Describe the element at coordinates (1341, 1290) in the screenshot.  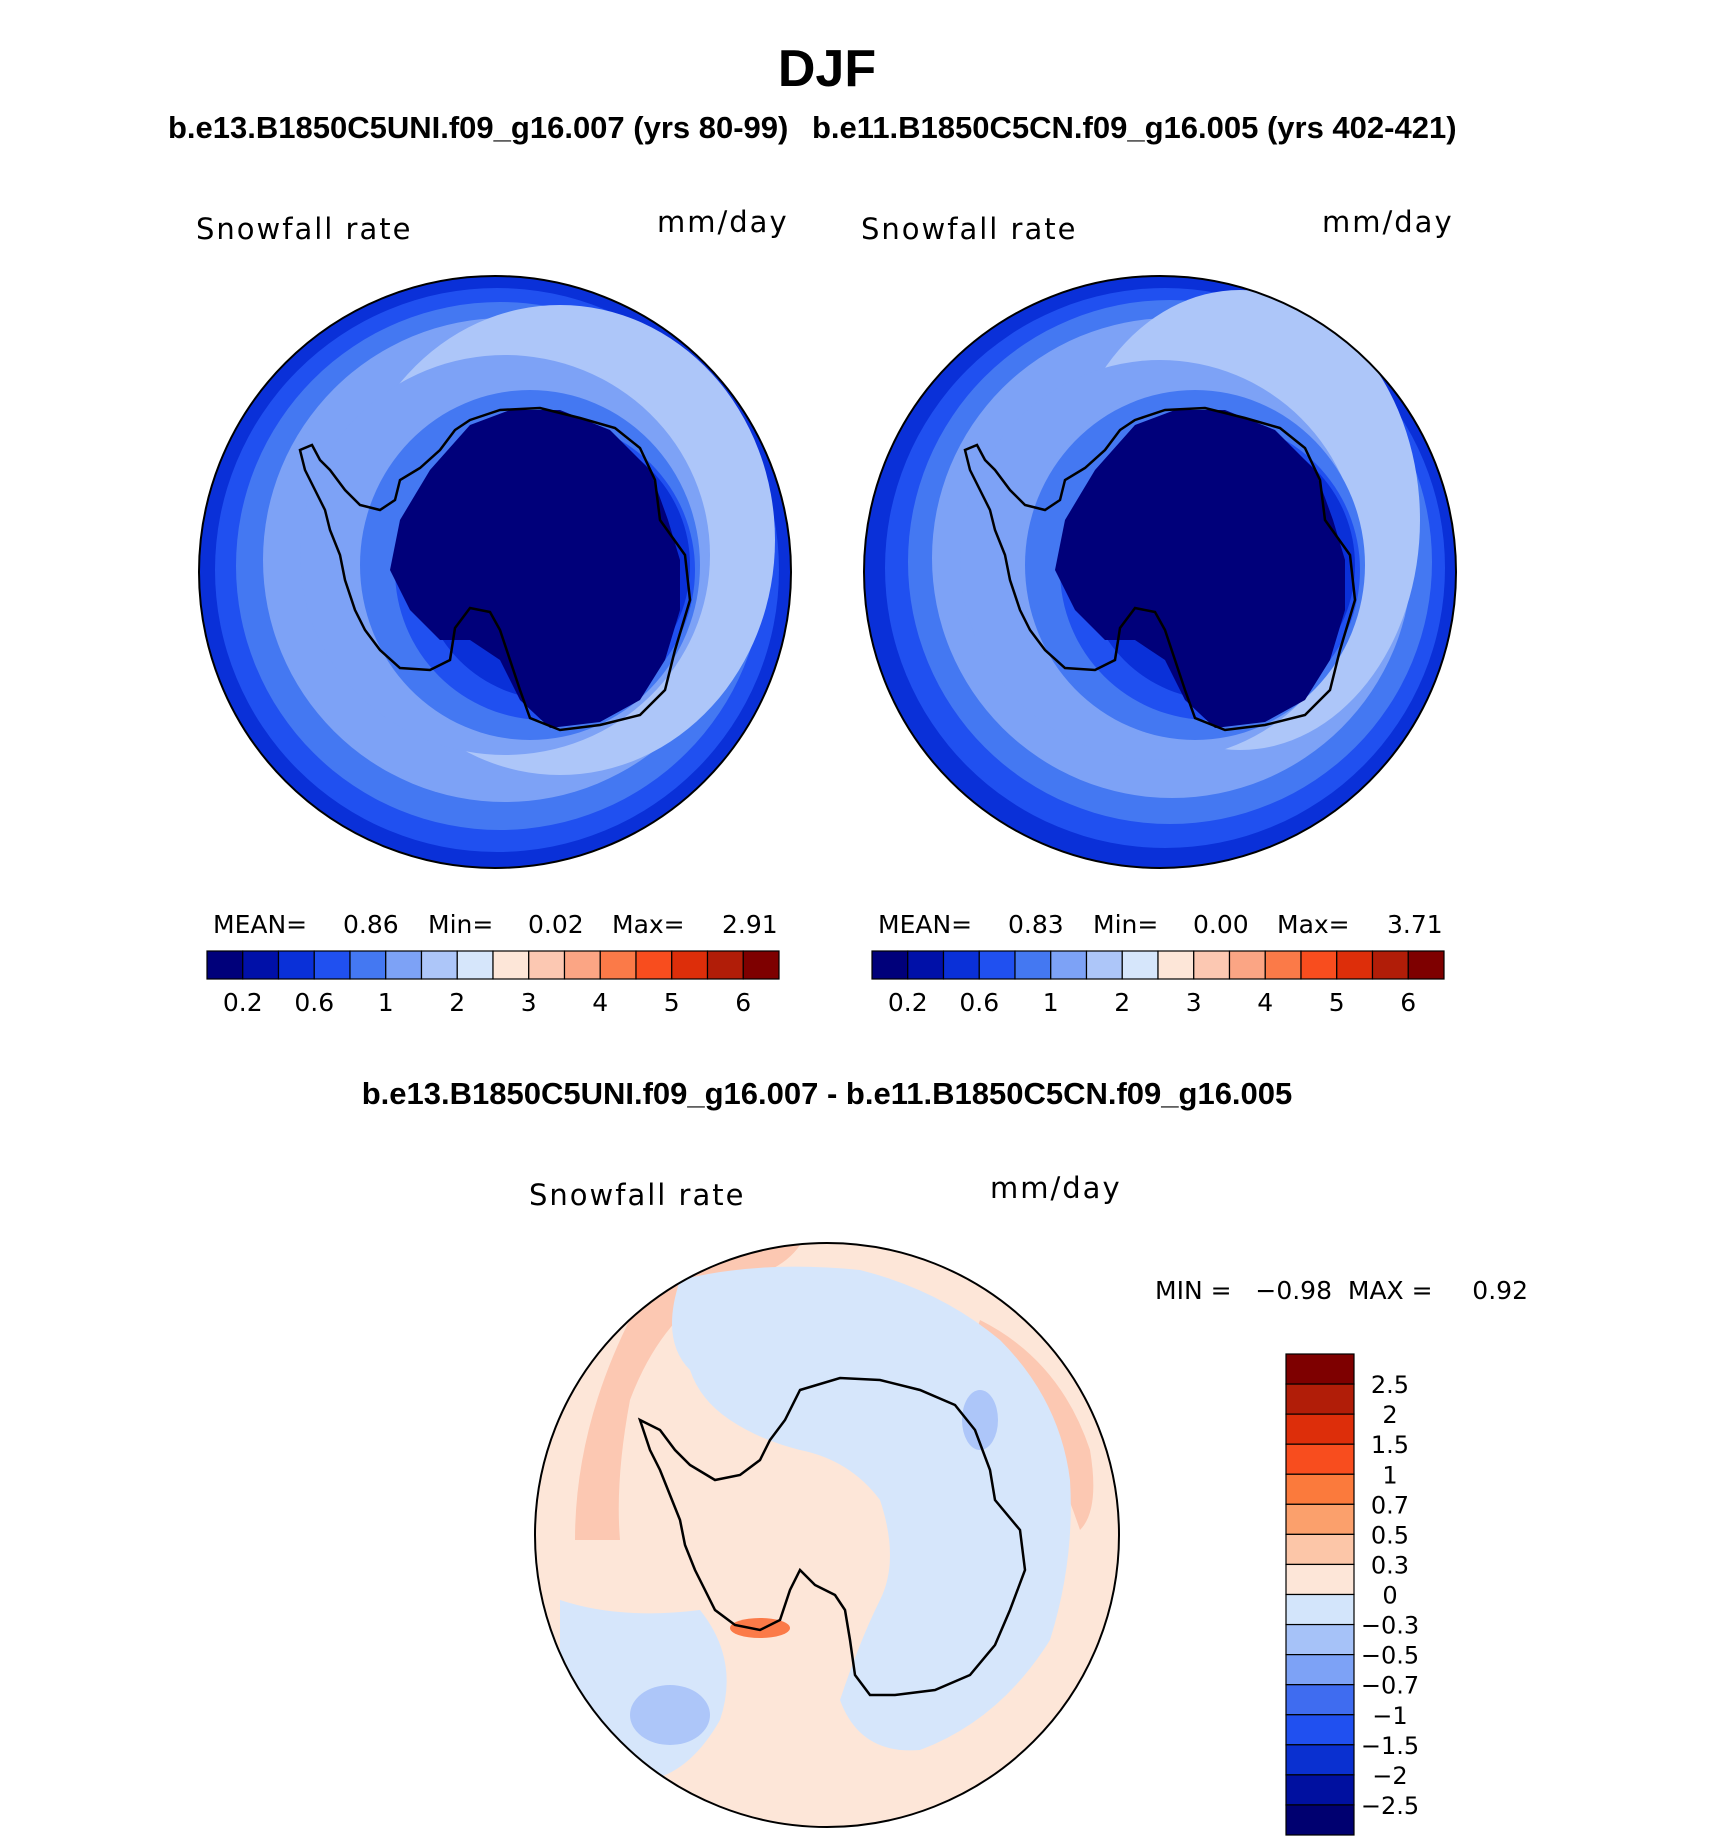
I see `panel-diff-minmax: MIN = −0.98 MAX = 0.92` at that location.